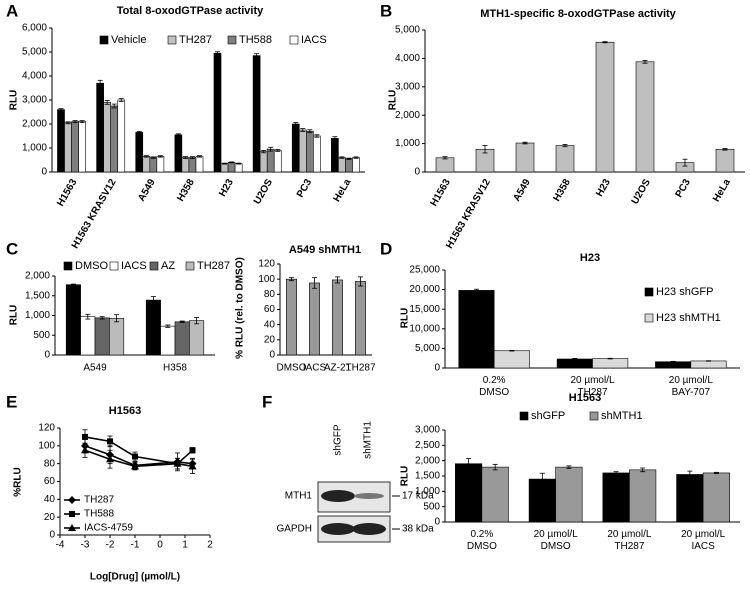 The height and width of the screenshot is (589, 750). What do you see at coordinates (128, 40) in the screenshot?
I see `legend-label: Vehicle` at bounding box center [128, 40].